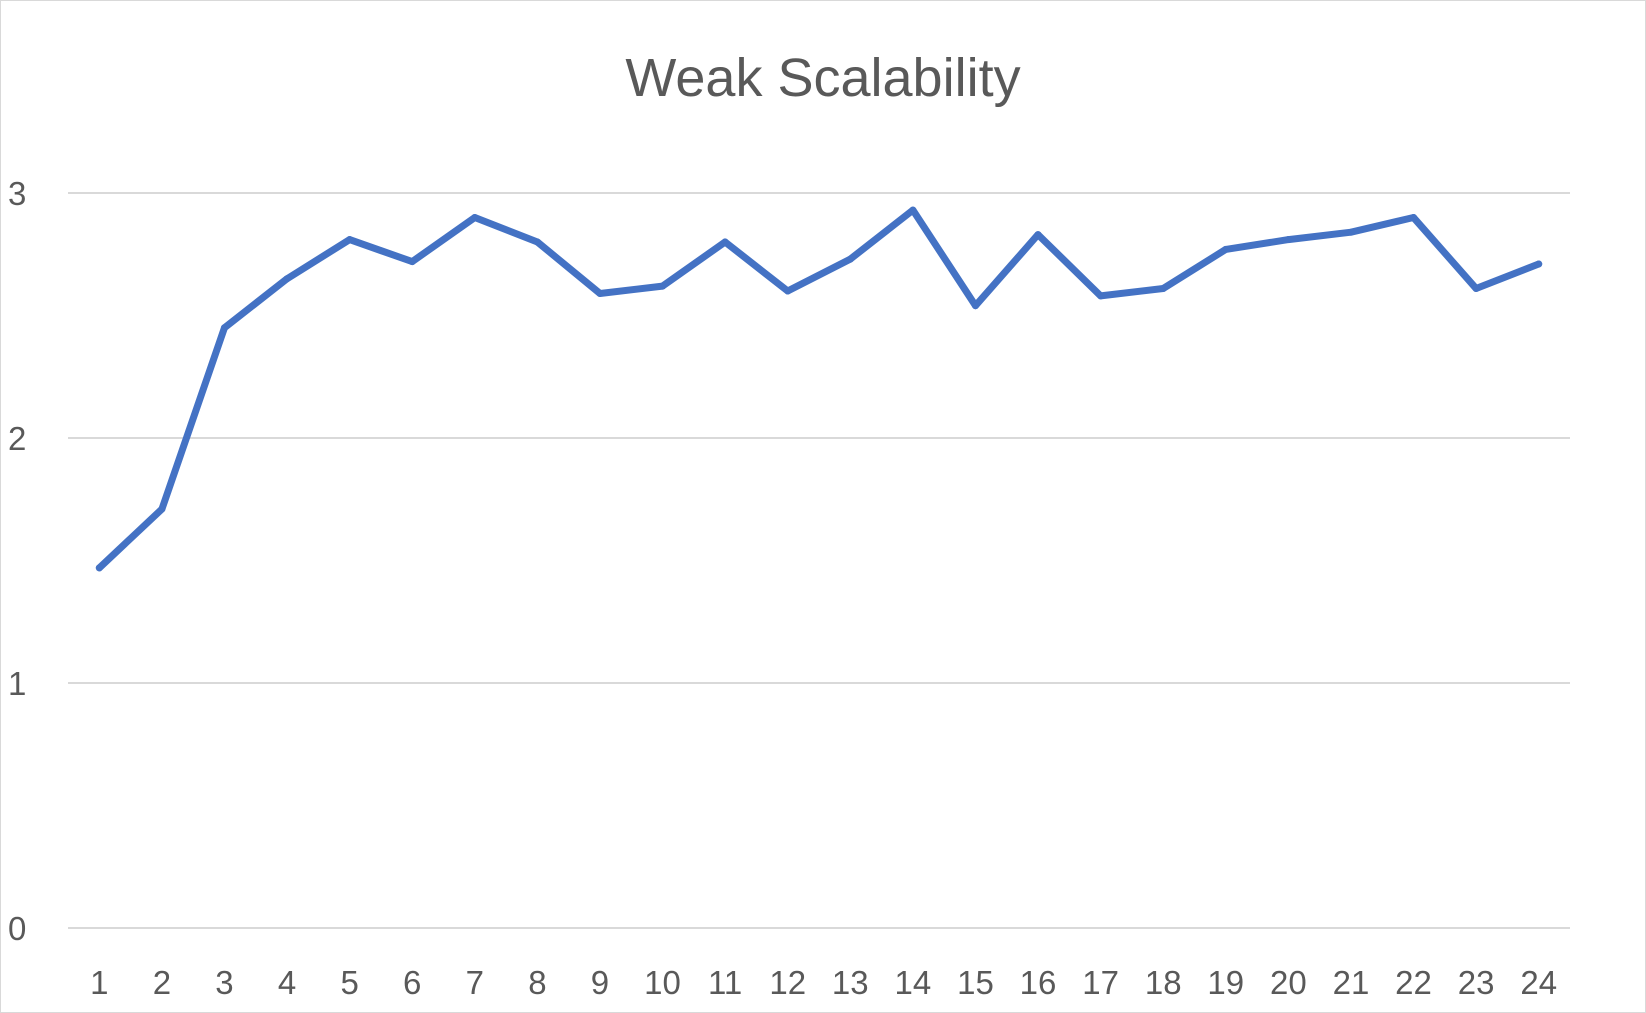  I want to click on chart-title: Weak Scalability, so click(822, 78).